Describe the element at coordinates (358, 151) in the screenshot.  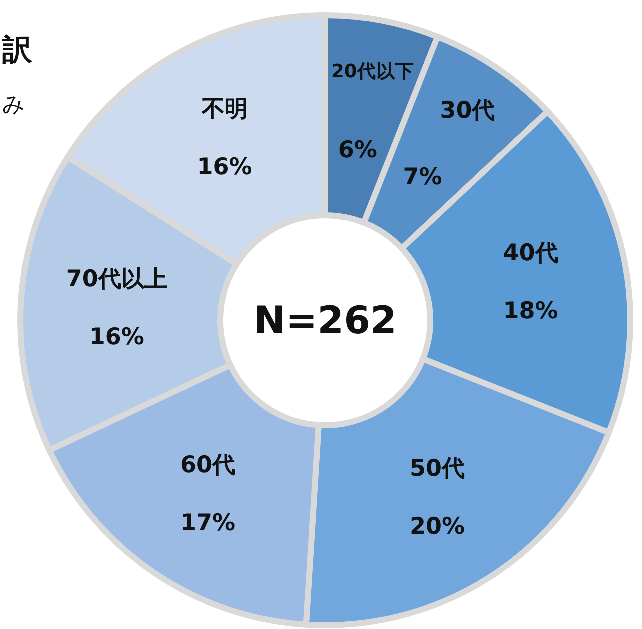
I see `data-label: 6%` at that location.